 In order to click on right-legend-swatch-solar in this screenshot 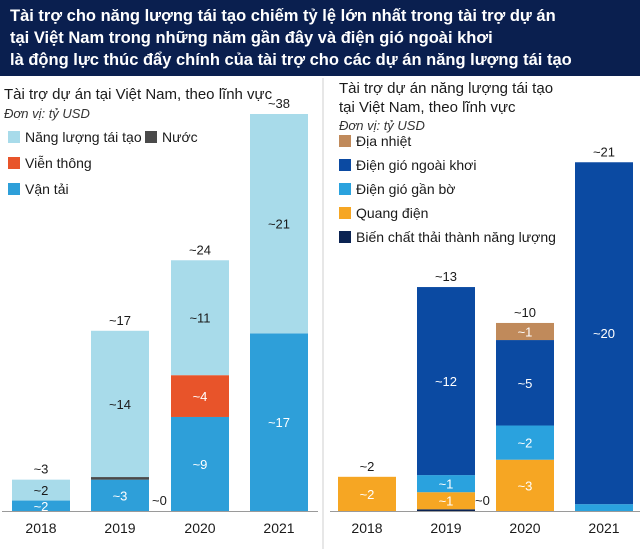, I will do `click(345, 213)`.